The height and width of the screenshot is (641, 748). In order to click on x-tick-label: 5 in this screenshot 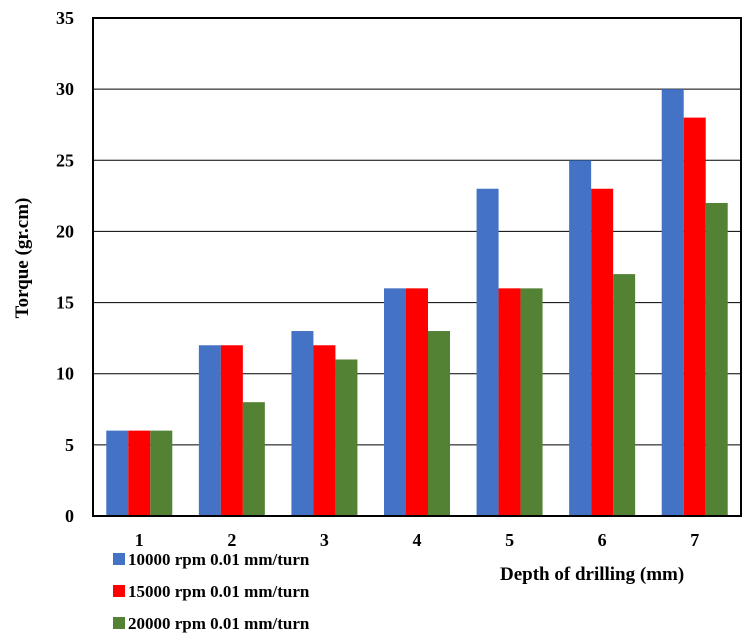, I will do `click(509, 540)`.